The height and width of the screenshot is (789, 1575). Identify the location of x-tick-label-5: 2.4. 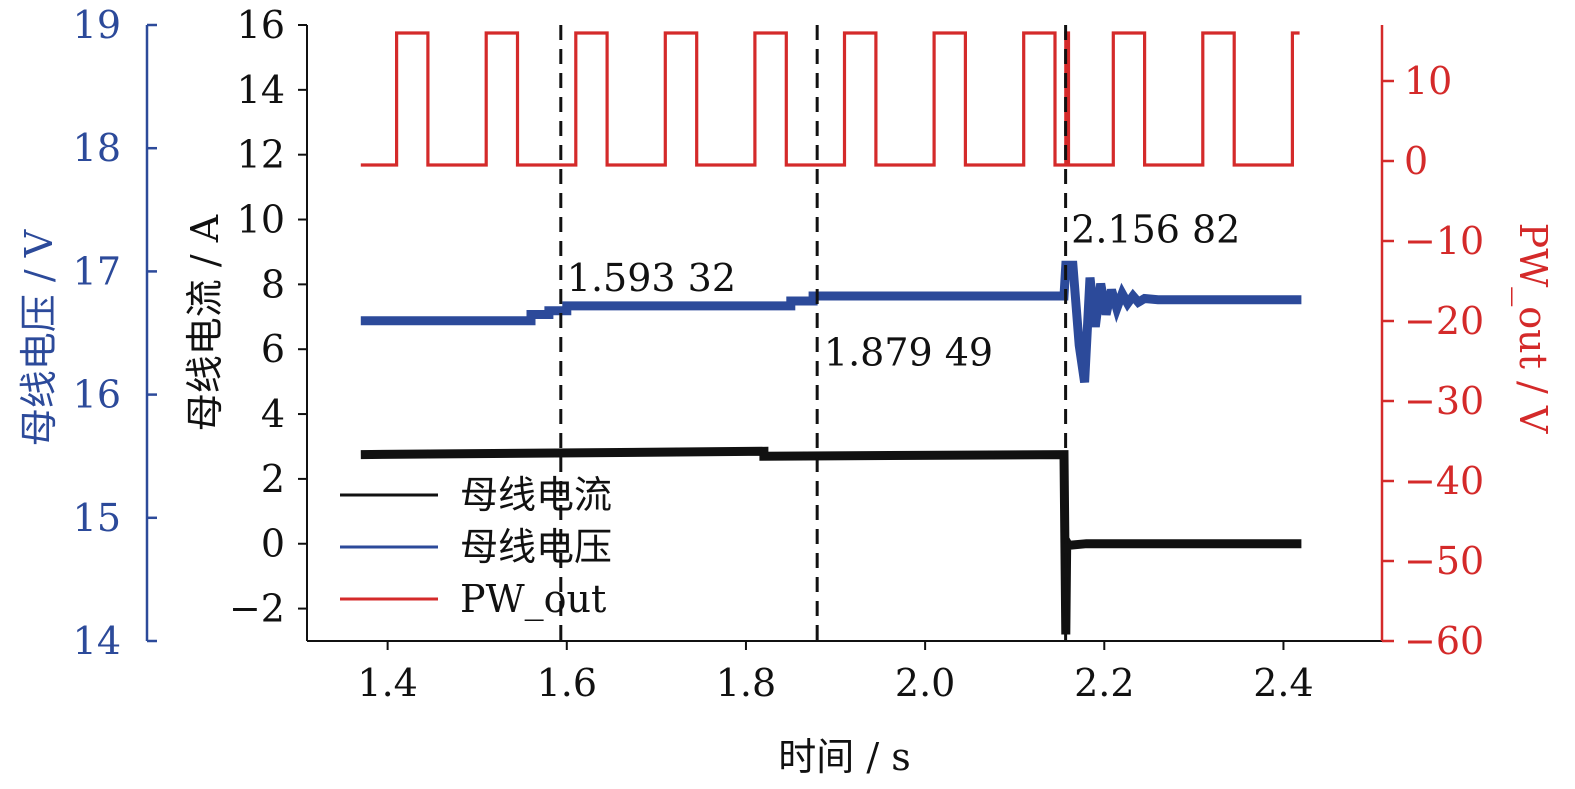
(1283, 683).